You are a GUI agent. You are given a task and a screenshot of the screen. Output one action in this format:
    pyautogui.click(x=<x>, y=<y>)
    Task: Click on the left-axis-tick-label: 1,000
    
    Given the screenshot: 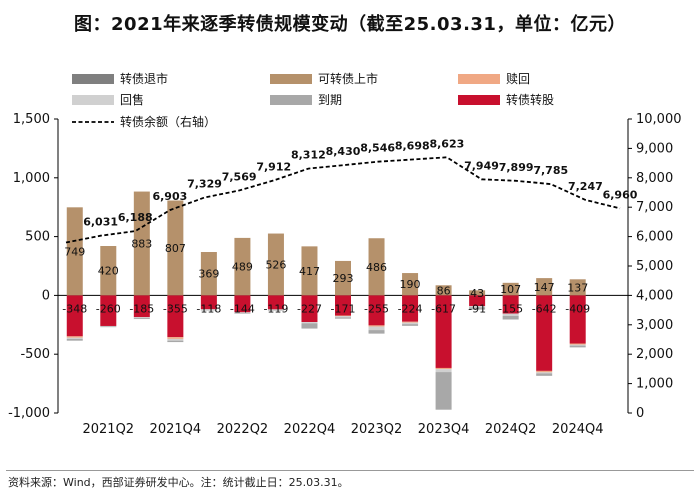 What is the action you would take?
    pyautogui.click(x=31, y=178)
    